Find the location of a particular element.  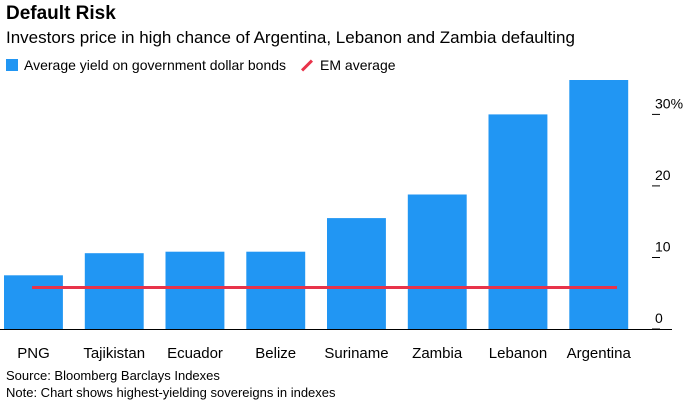

y-tick-label: 0 is located at coordinates (659, 318).